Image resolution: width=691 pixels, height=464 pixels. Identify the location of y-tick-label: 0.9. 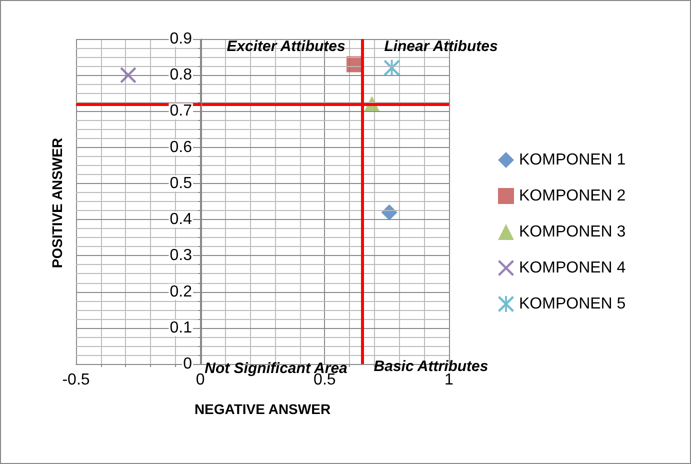
(181, 39).